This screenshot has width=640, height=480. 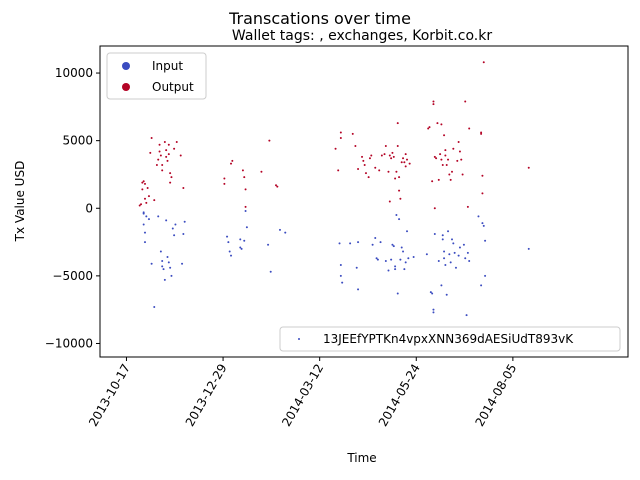 What do you see at coordinates (89, 208) in the screenshot?
I see `y-tick-label-2: 0` at bounding box center [89, 208].